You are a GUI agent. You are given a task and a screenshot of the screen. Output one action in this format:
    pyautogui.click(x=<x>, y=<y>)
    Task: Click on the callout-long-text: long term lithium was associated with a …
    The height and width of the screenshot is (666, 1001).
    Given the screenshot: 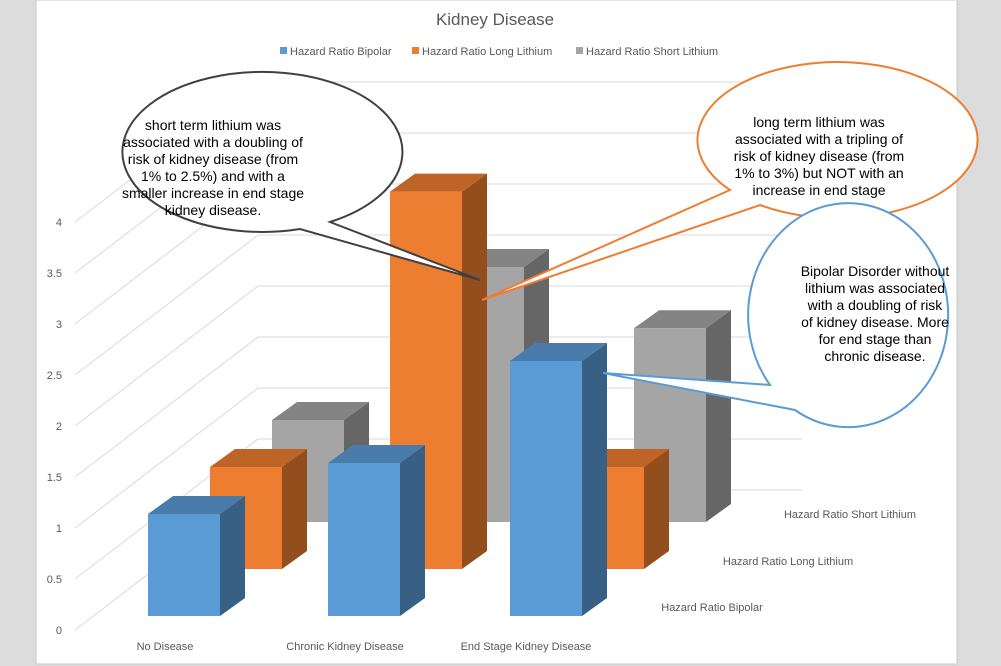 What is the action you would take?
    pyautogui.click(x=819, y=156)
    